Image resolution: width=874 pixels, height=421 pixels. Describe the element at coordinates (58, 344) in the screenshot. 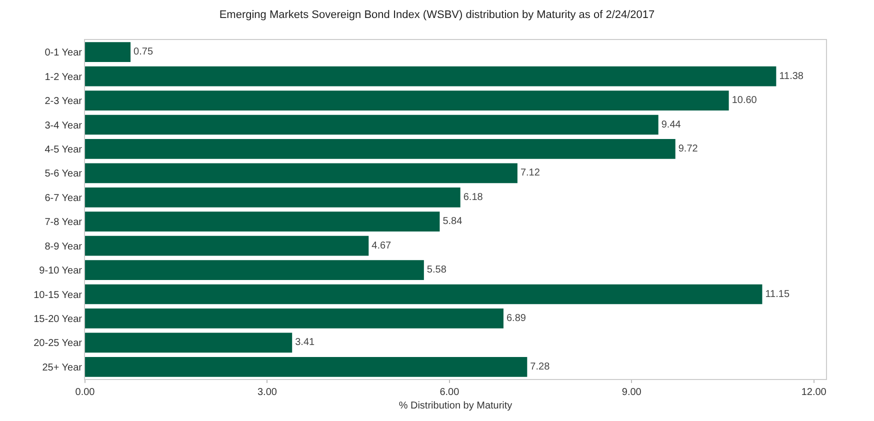

I see `y-tick-label: 20-25 Year` at that location.